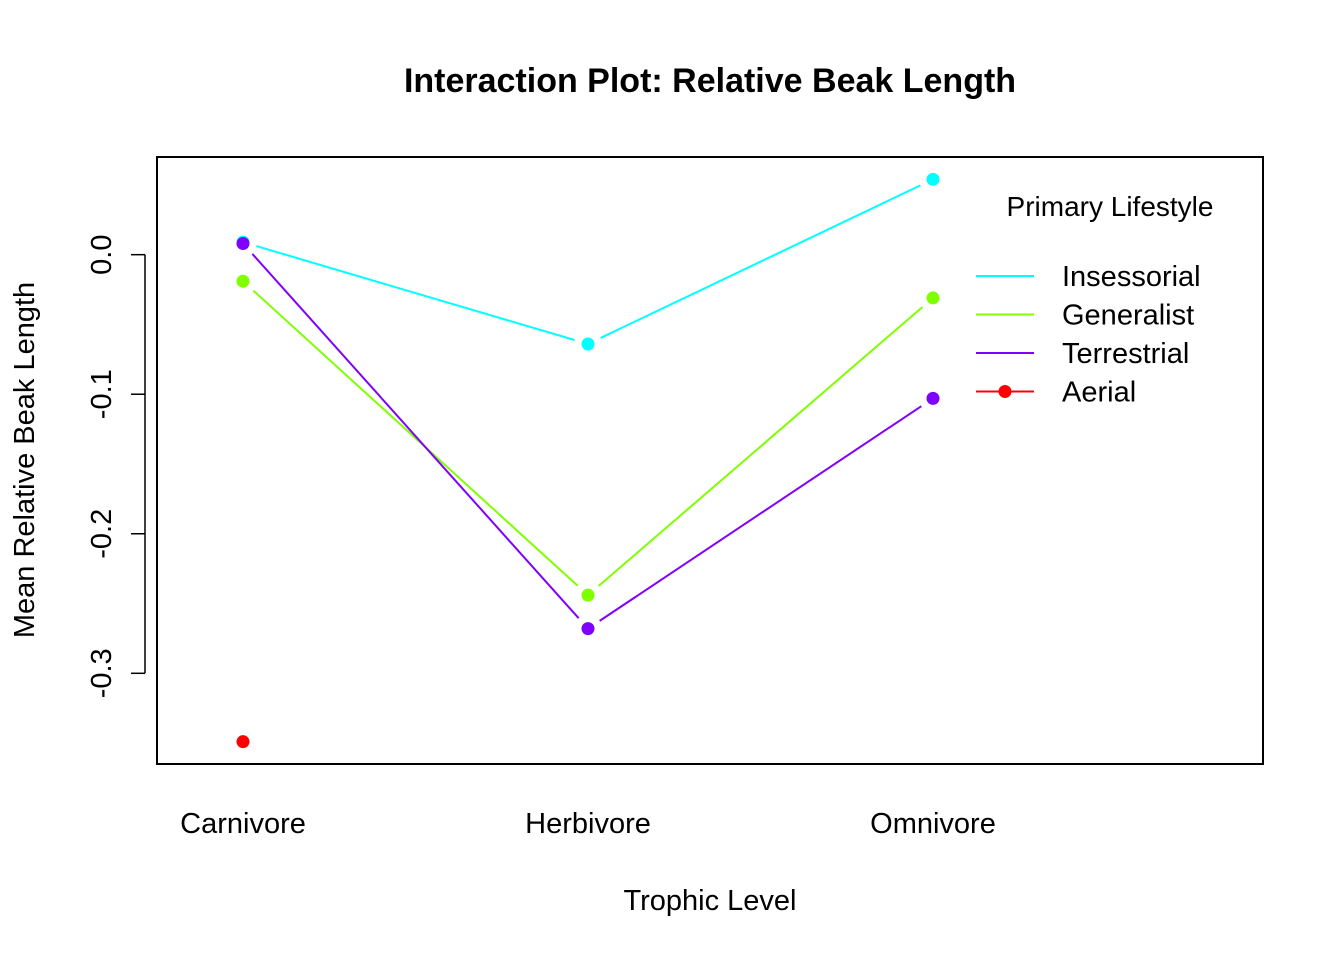 The height and width of the screenshot is (960, 1344). I want to click on legend-item: Terrestrial, so click(1082, 354).